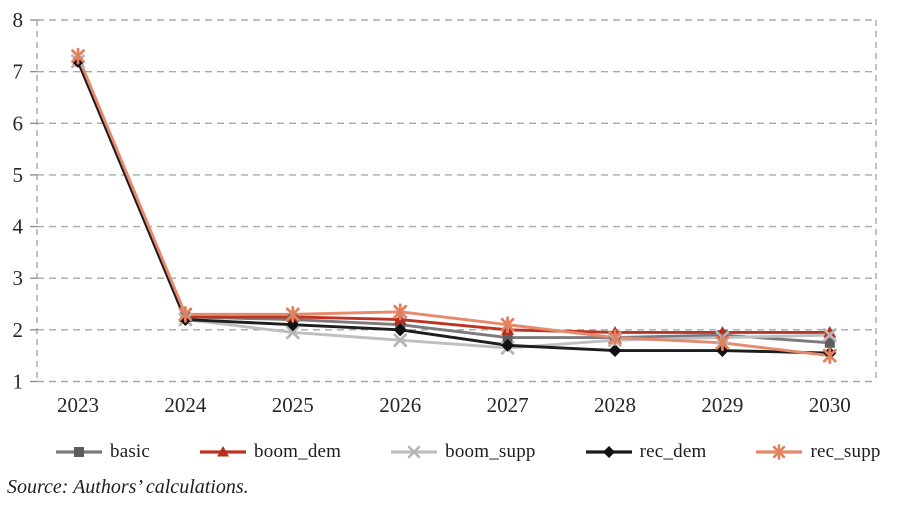 This screenshot has width=900, height=509. What do you see at coordinates (779, 452) in the screenshot?
I see `legend-marker-asterisk-icon` at bounding box center [779, 452].